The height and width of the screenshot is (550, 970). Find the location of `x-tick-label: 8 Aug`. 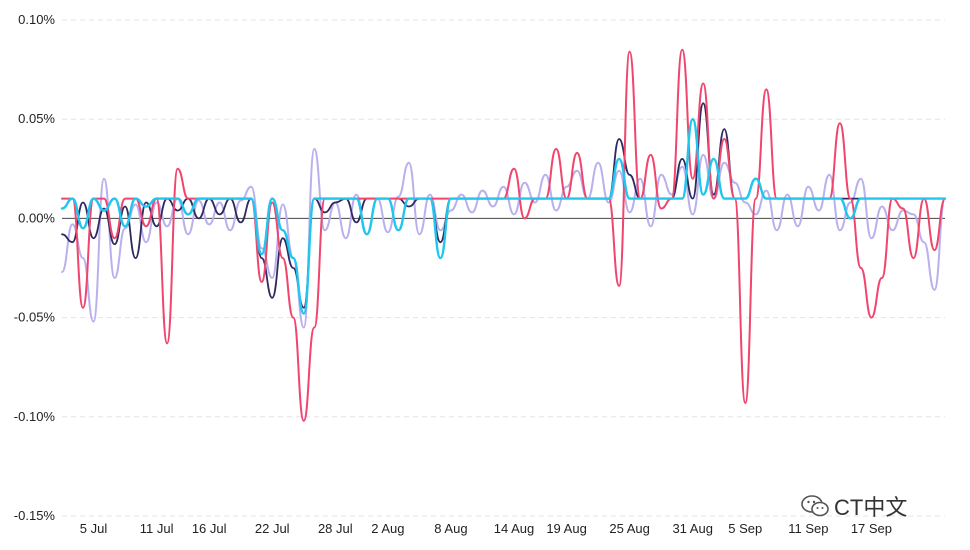

x-tick-label: 8 Aug is located at coordinates (450, 528).